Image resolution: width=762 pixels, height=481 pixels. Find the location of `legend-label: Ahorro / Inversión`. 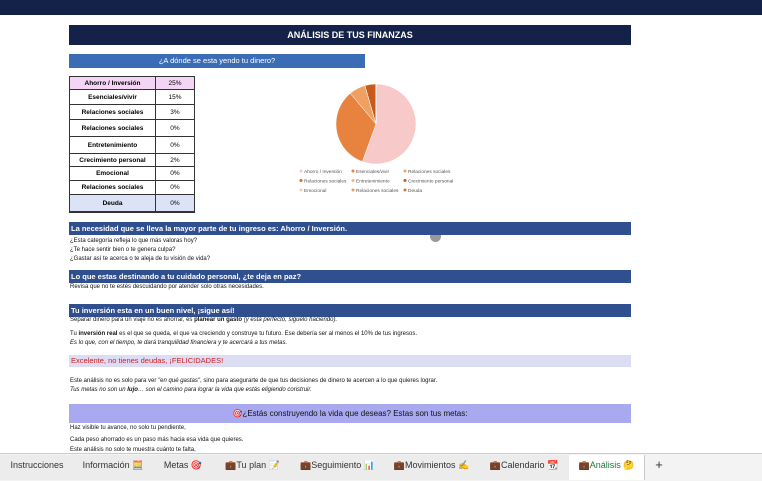

legend-label: Ahorro / Inversión is located at coordinates (323, 172).